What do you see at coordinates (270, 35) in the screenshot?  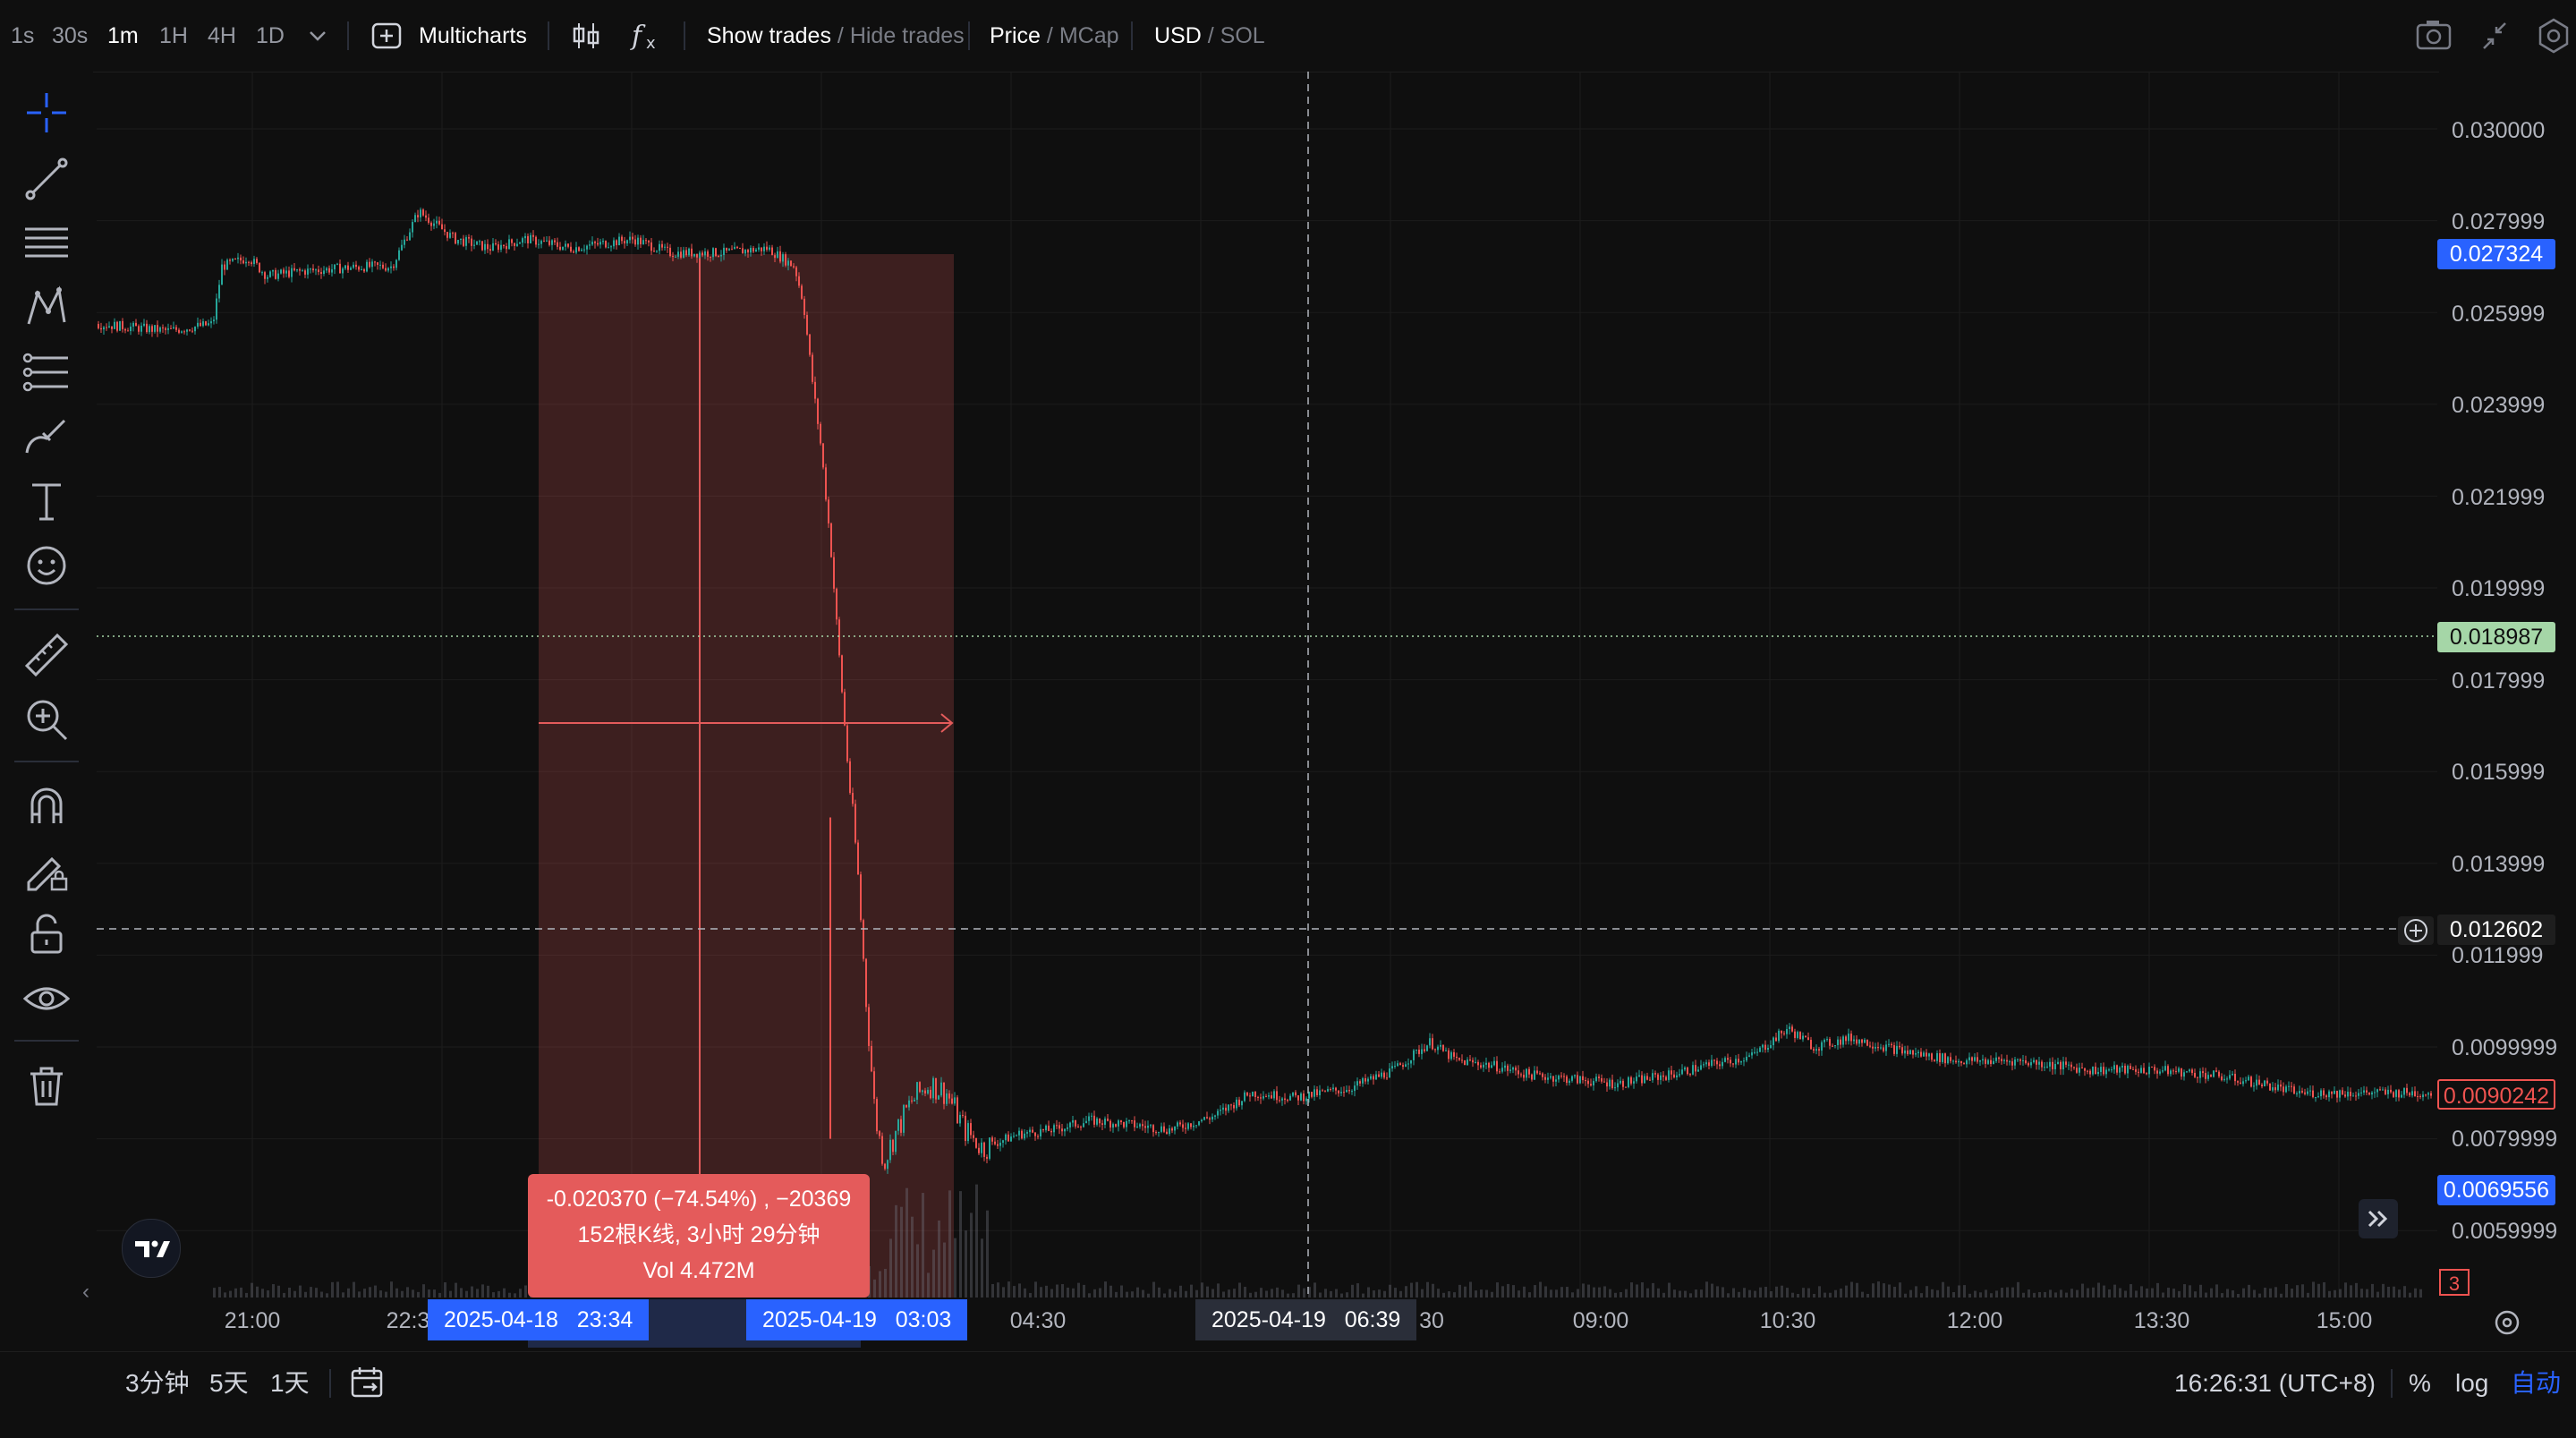 I see `interval-1d: 1D` at bounding box center [270, 35].